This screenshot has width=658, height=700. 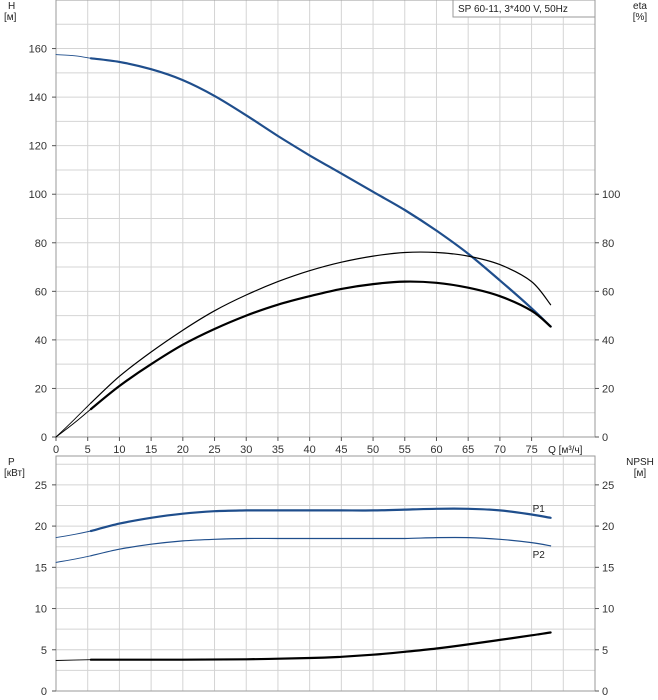 I want to click on lower-left-tick-label: 20, so click(x=41, y=527).